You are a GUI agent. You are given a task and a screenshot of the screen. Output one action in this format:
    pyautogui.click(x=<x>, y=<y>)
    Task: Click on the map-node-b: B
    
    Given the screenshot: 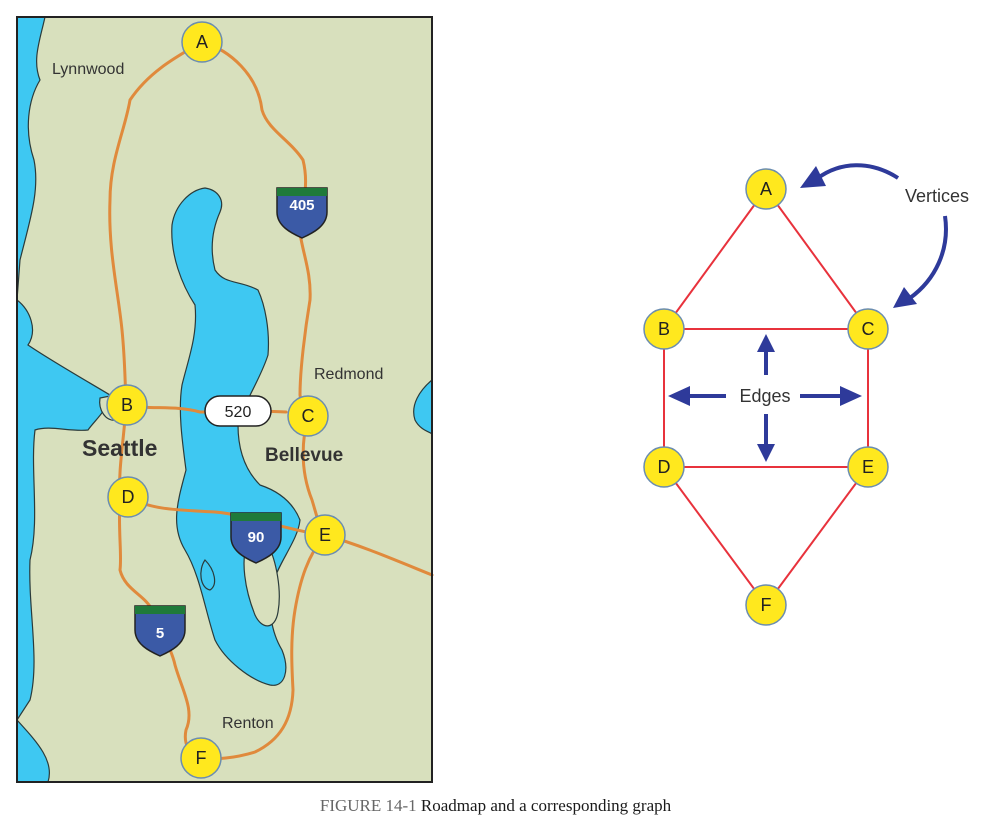 What is the action you would take?
    pyautogui.click(x=127, y=405)
    